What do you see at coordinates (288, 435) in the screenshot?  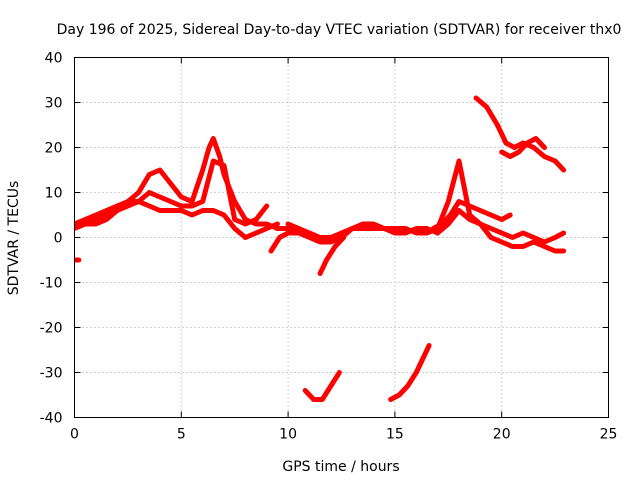 I see `x-tick-label: 10` at bounding box center [288, 435].